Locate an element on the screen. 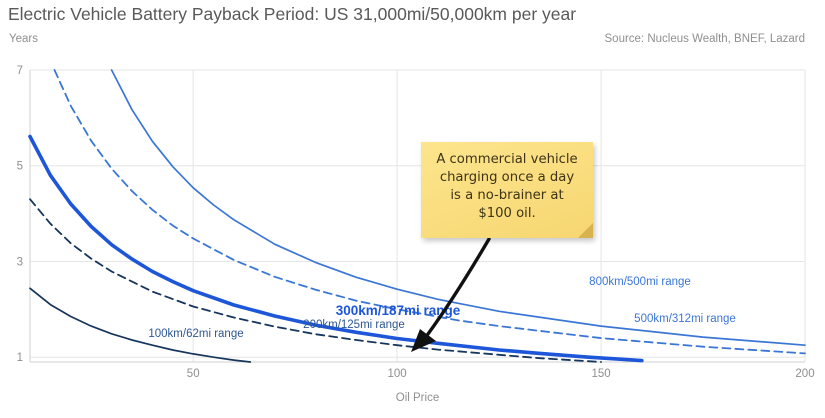  x-tick-label: 50 is located at coordinates (193, 374).